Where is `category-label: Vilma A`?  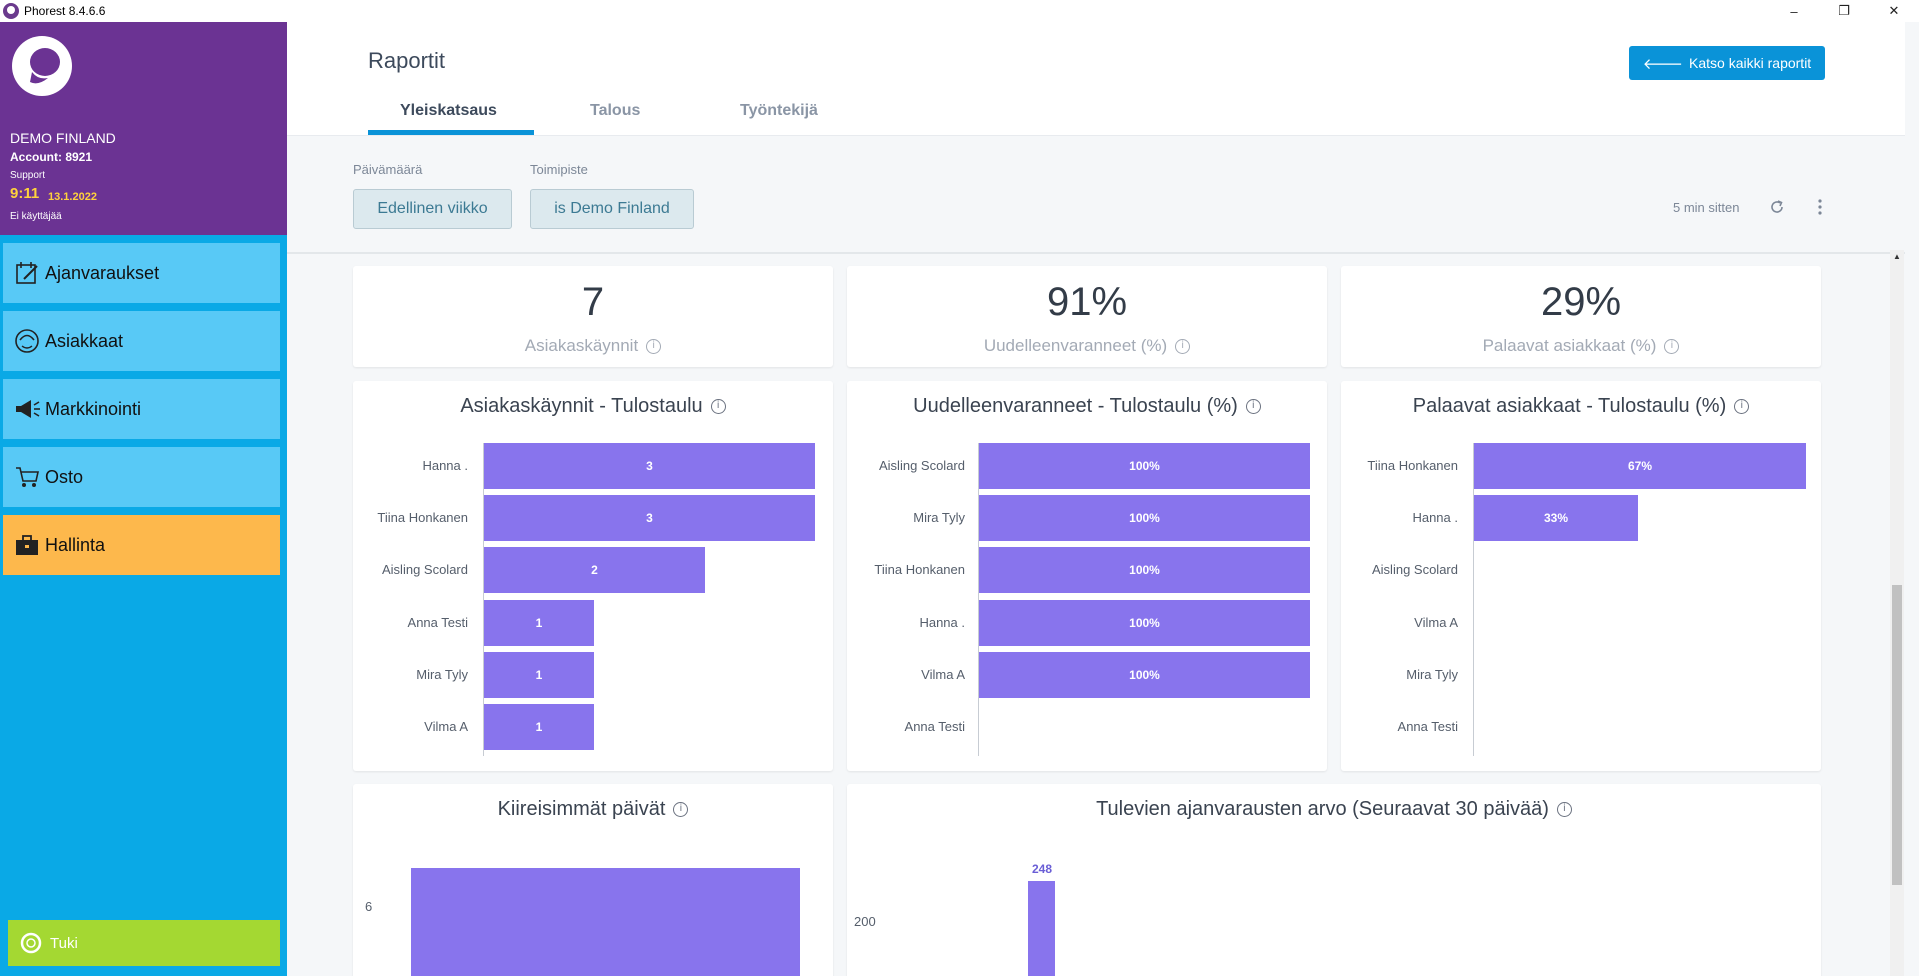 category-label: Vilma A is located at coordinates (943, 674).